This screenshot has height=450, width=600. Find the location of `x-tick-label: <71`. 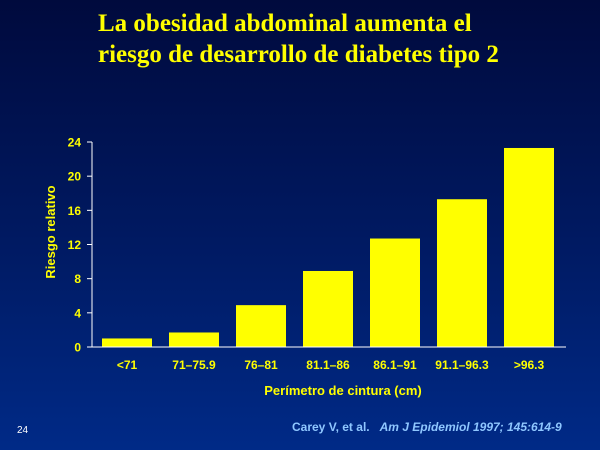

x-tick-label: <71 is located at coordinates (127, 365).